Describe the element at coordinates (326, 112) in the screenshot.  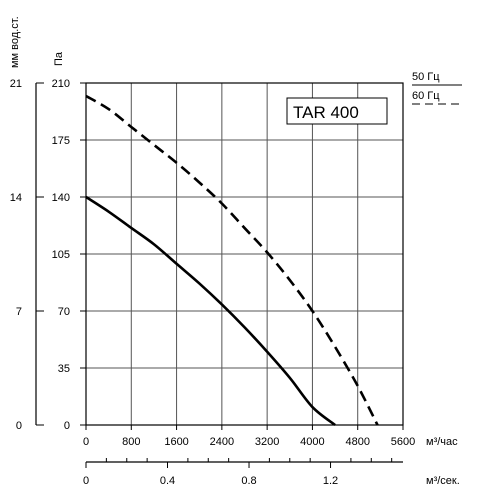
I see `chart-title: TAR 400` at that location.